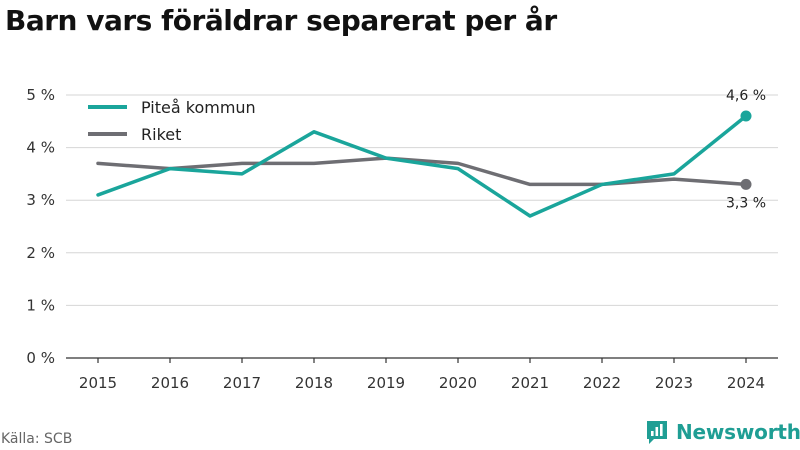 This screenshot has width=800, height=450. Describe the element at coordinates (242, 383) in the screenshot. I see `x-tick-label: 2017` at that location.